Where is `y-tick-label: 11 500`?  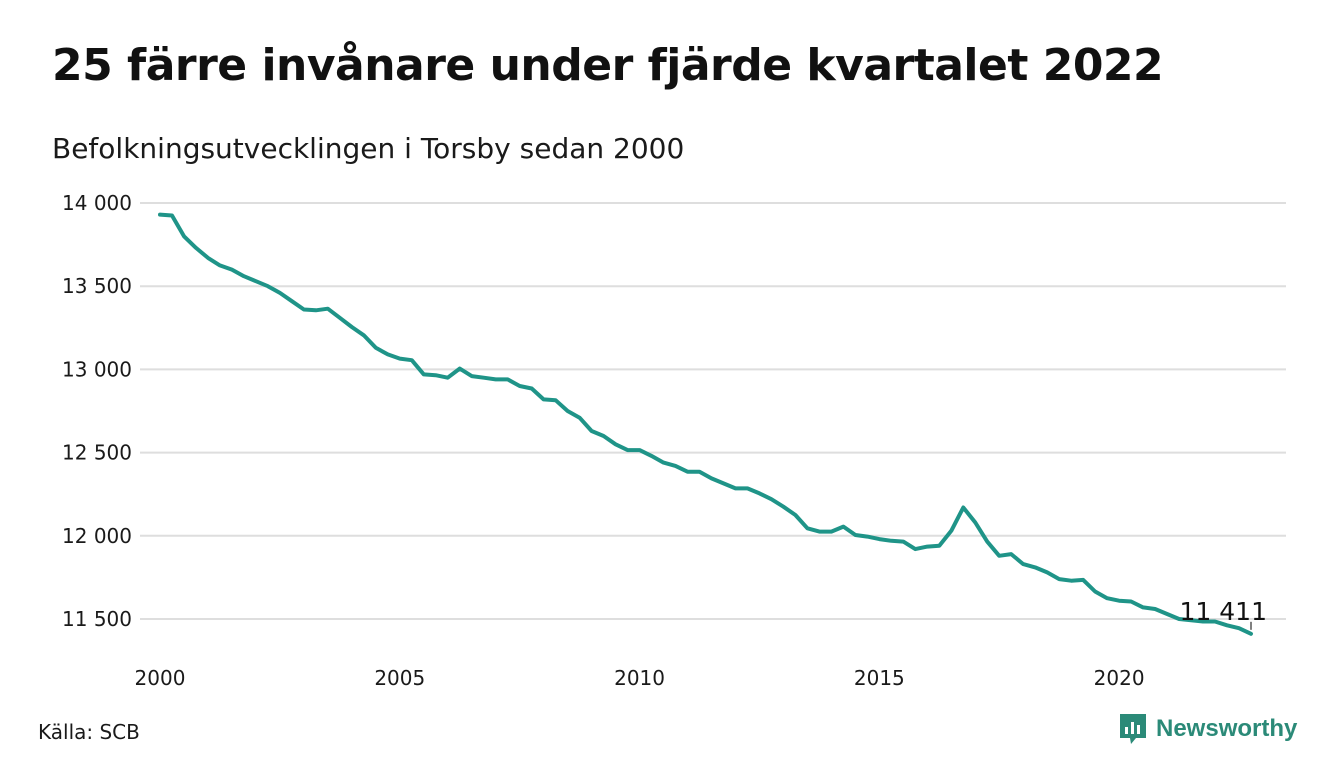 y-tick-label: 11 500 is located at coordinates (97, 619).